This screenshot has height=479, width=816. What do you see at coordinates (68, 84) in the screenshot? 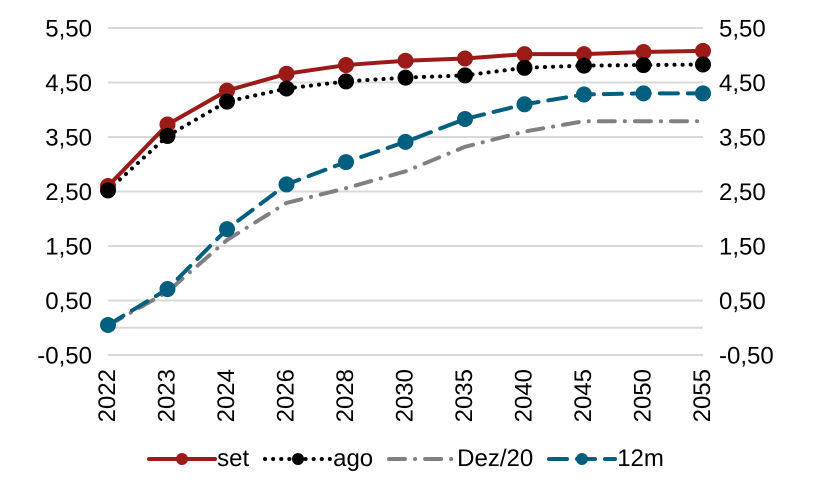
I see `y-tick-label: 4,50` at bounding box center [68, 84].